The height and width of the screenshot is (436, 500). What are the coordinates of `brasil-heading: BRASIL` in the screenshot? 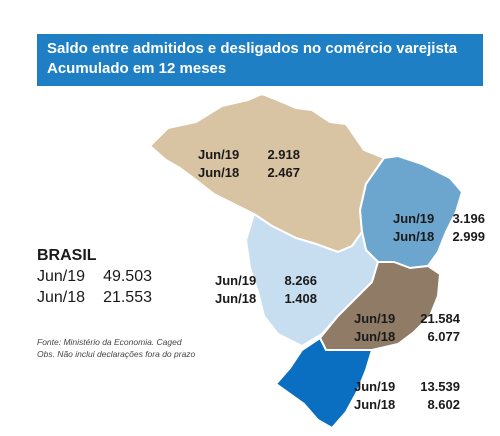 It's located at (67, 255).